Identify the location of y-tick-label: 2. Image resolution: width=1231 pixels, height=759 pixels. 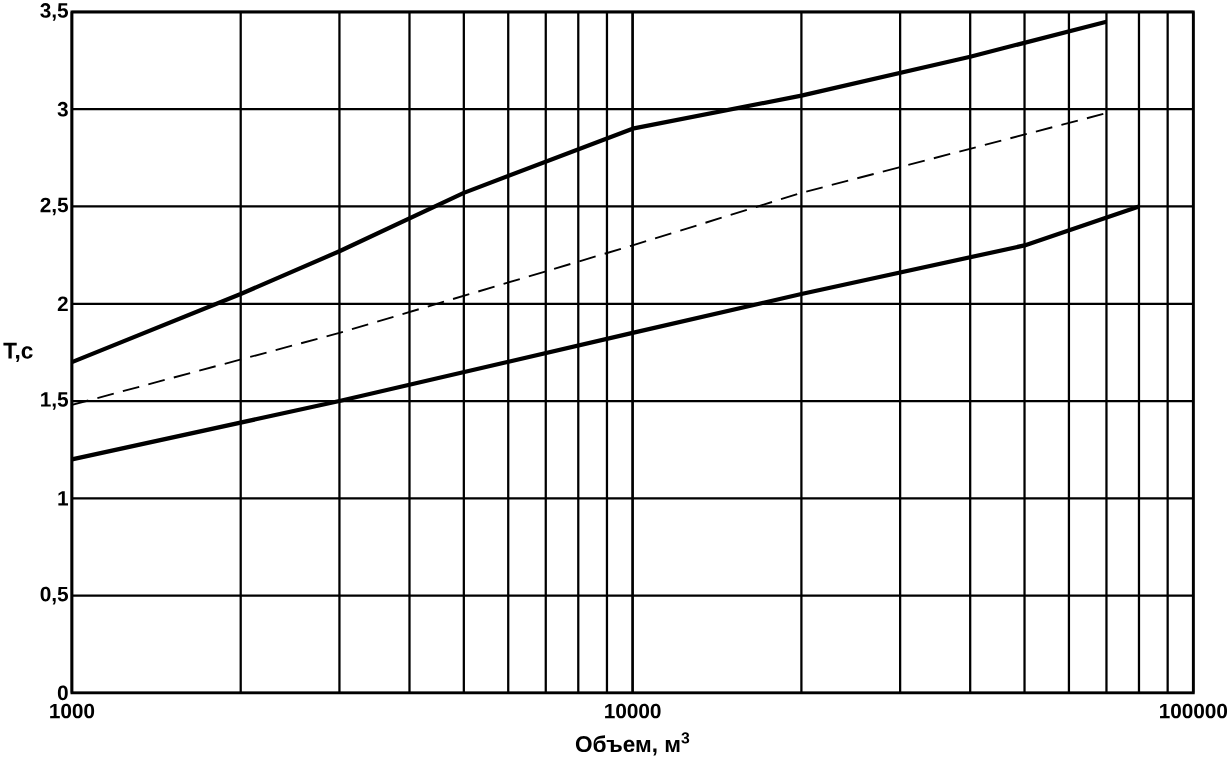
(62, 304).